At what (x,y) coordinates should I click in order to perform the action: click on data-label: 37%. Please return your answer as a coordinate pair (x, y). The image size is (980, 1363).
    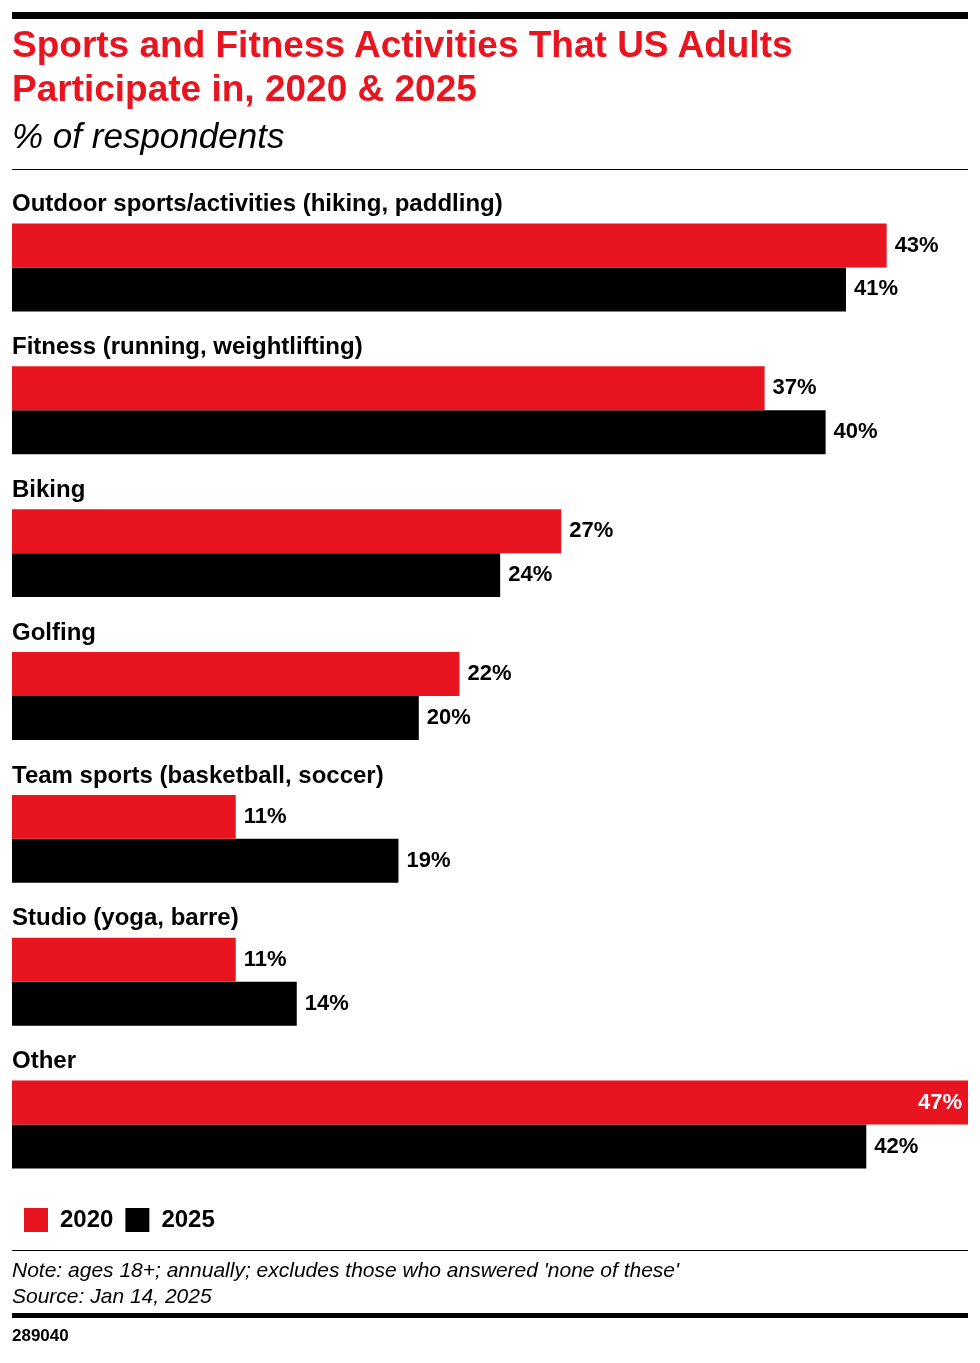
    Looking at the image, I should click on (794, 387).